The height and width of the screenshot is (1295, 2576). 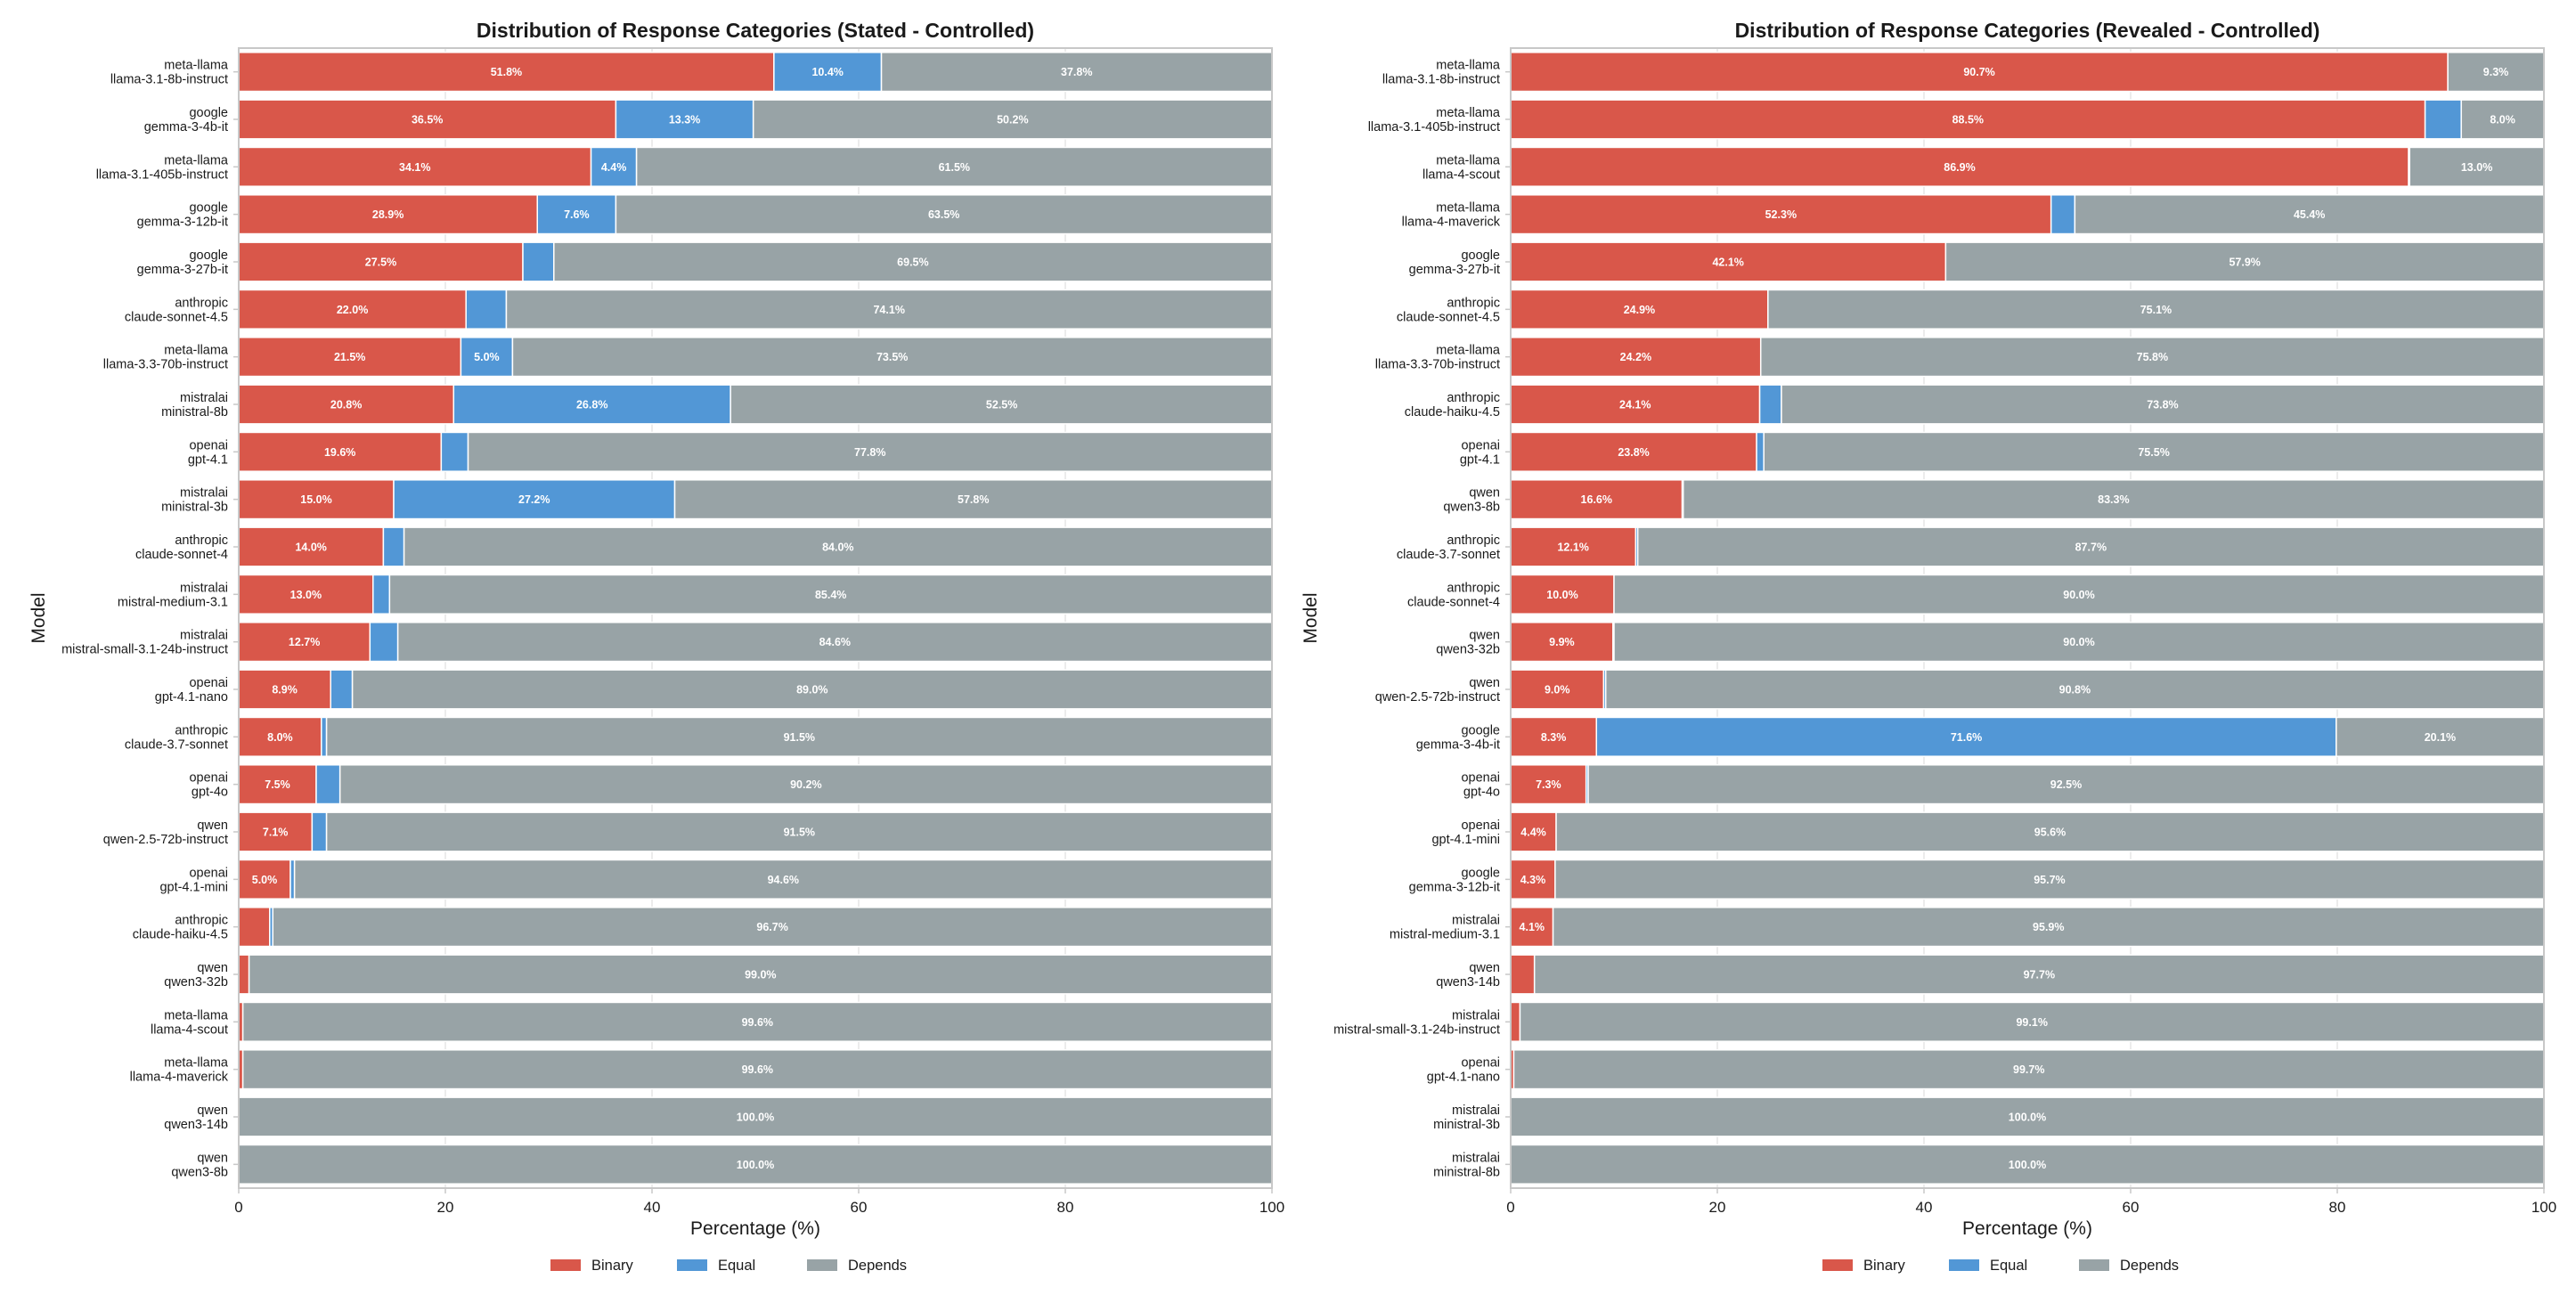 What do you see at coordinates (1481, 445) in the screenshot?
I see `y-tick-label-provider: openai` at bounding box center [1481, 445].